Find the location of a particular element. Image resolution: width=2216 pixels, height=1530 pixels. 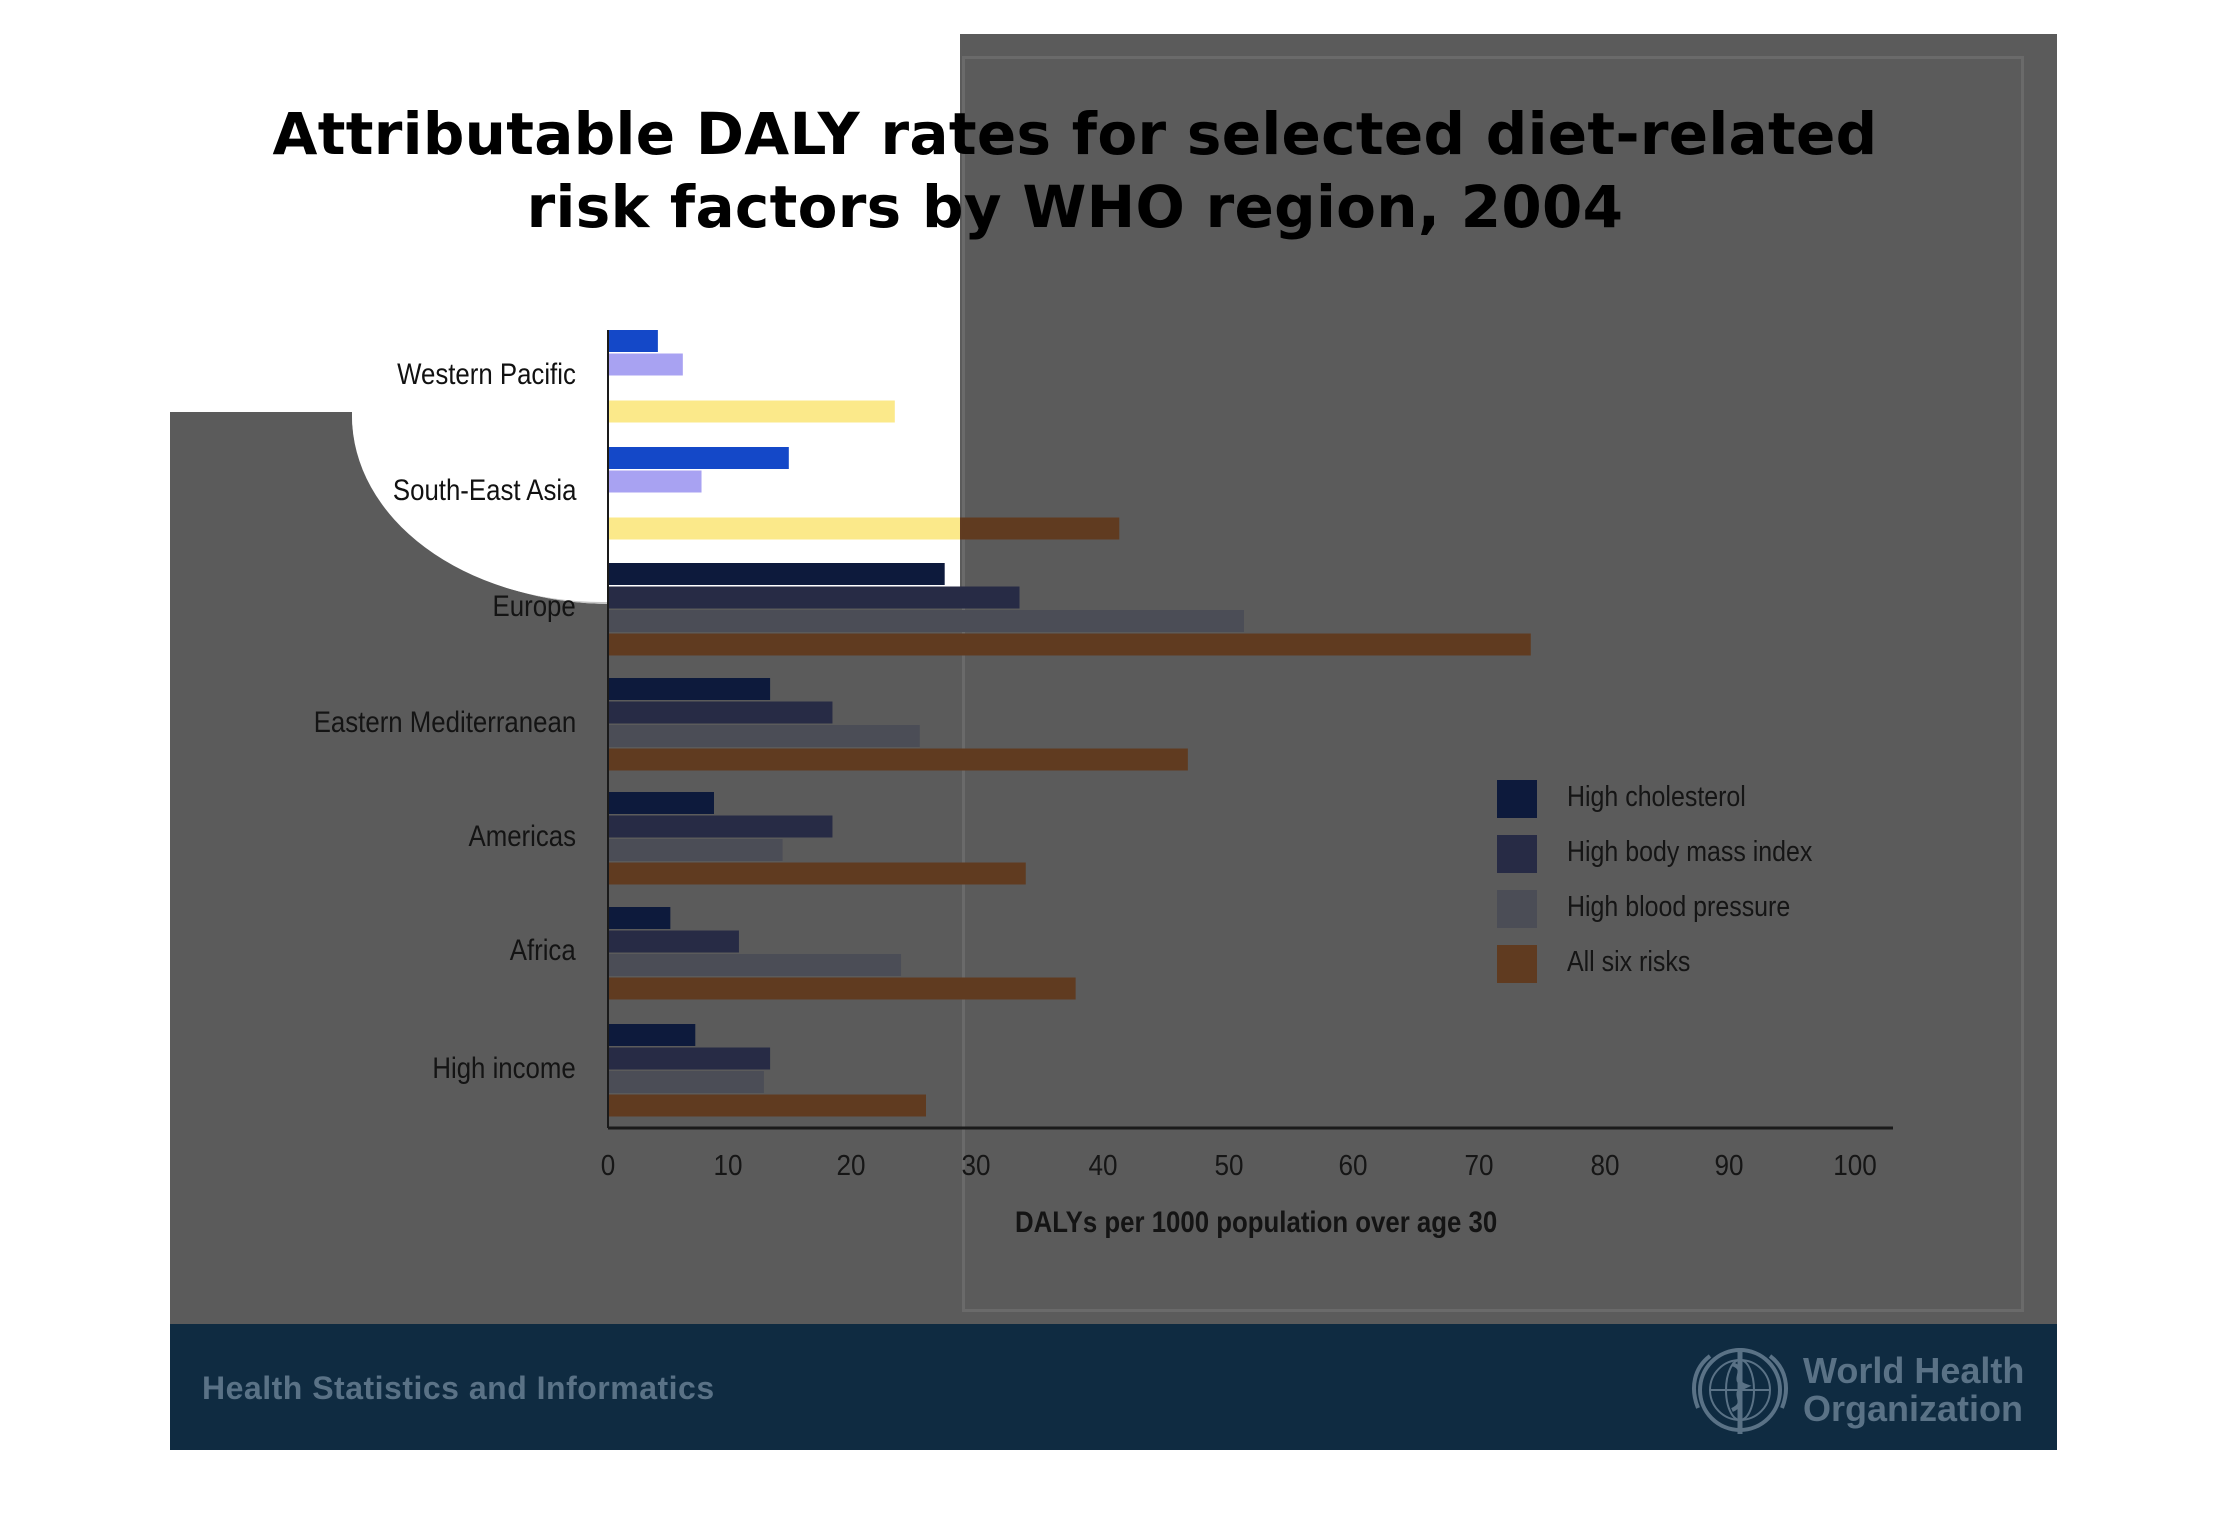

bar-europe-high-blood-pressure is located at coordinates (926, 621).